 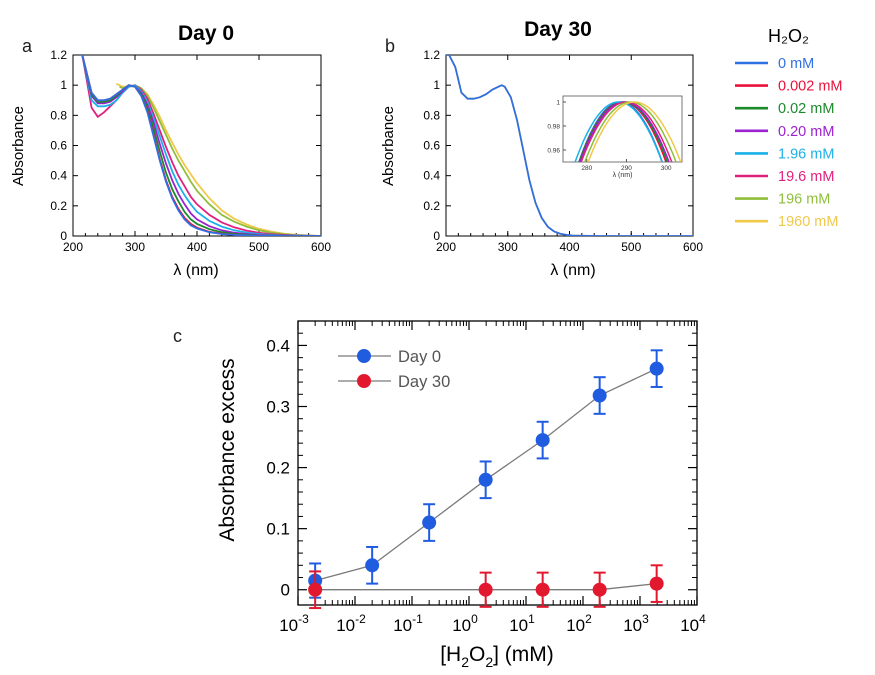 What do you see at coordinates (572, 270) in the screenshot?
I see `chart-b-xlabel: λ (nm)` at bounding box center [572, 270].